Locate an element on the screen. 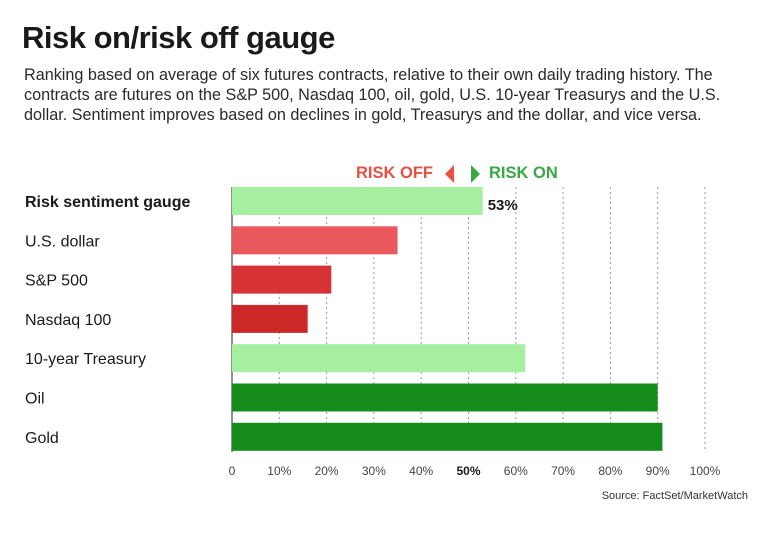 This screenshot has height=549, width=758. x-axis-ticks: 0 10% 20% 30% 40% 50% 60% 70% 80% 90% 100% is located at coordinates (475, 471).